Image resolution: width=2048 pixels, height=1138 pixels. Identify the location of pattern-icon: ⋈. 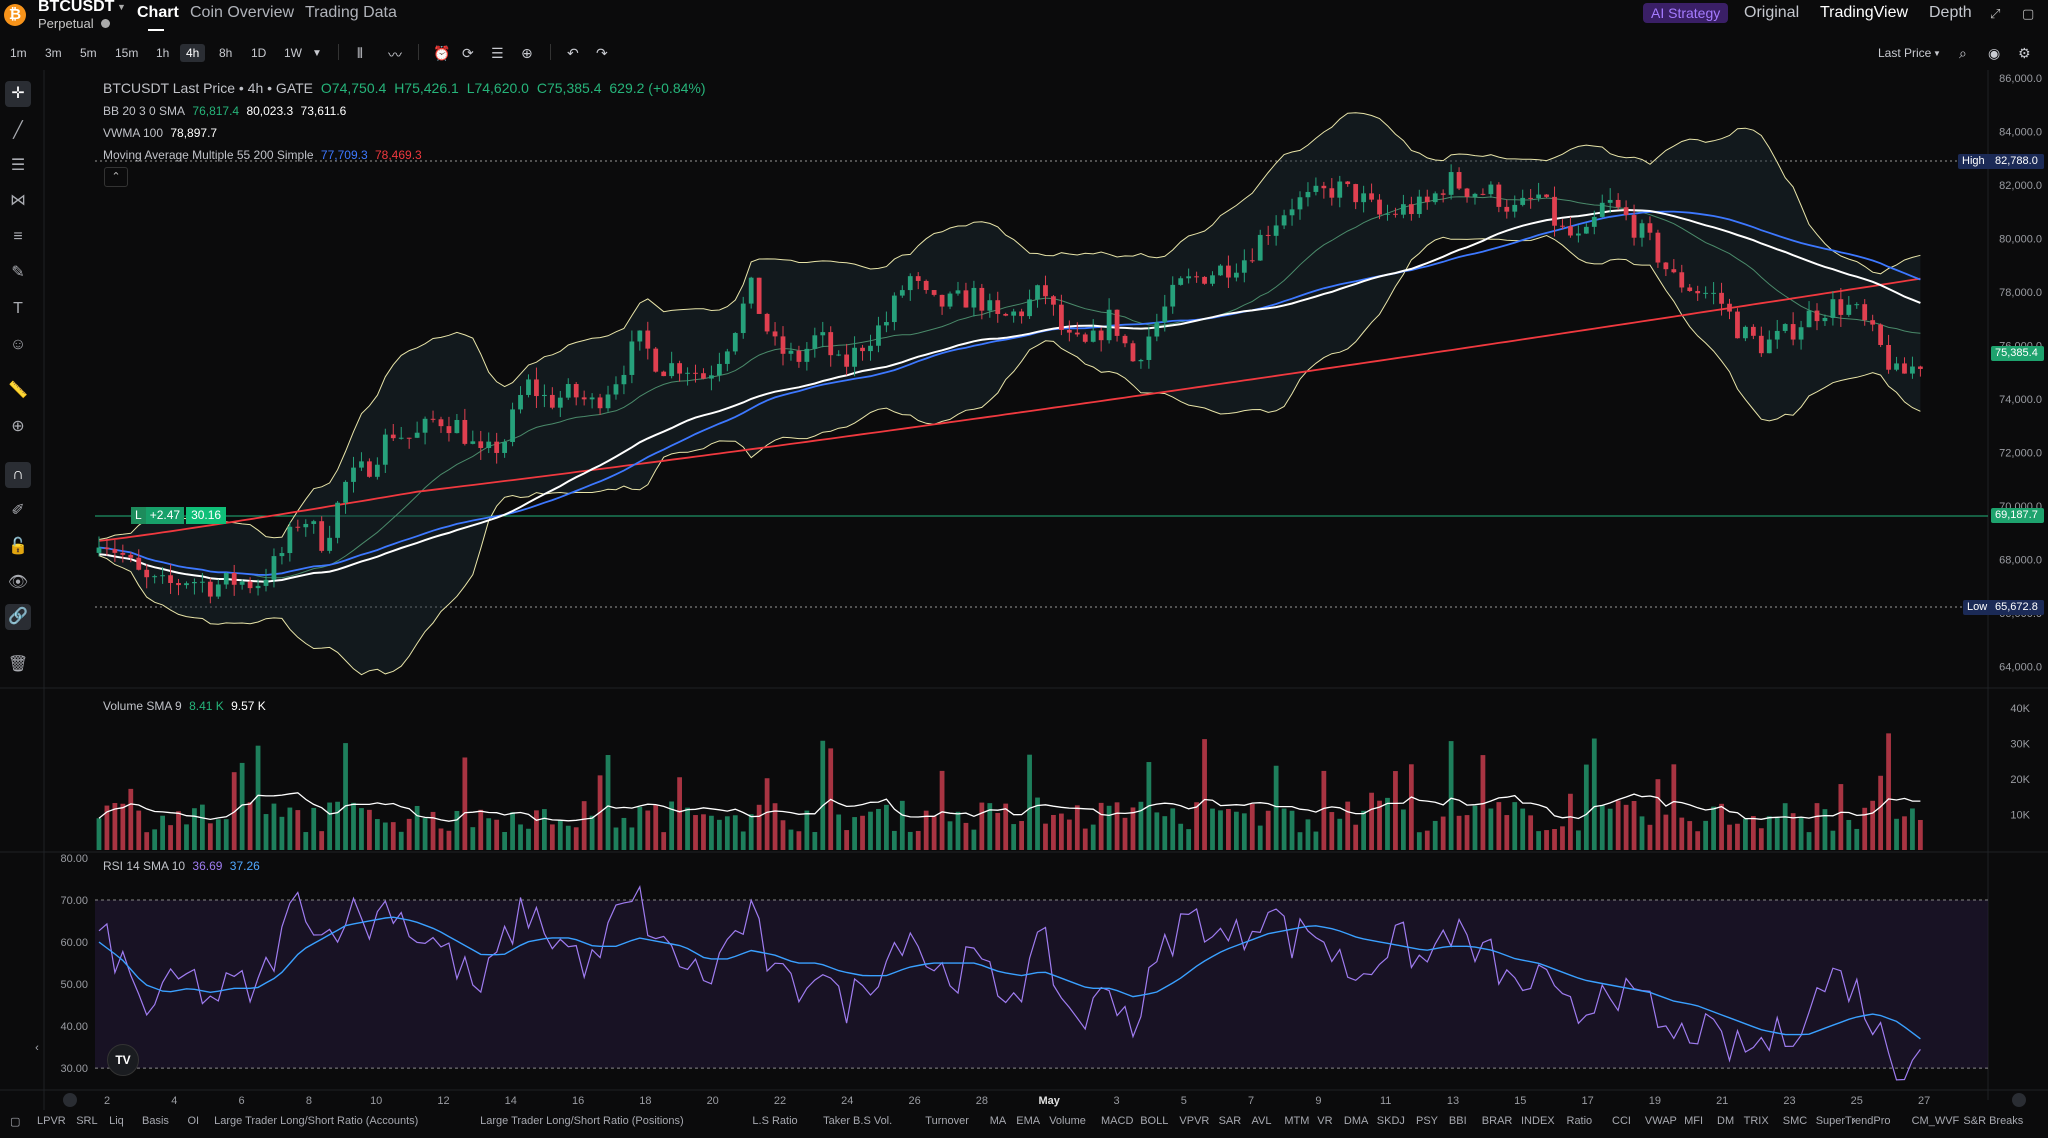
(18, 200).